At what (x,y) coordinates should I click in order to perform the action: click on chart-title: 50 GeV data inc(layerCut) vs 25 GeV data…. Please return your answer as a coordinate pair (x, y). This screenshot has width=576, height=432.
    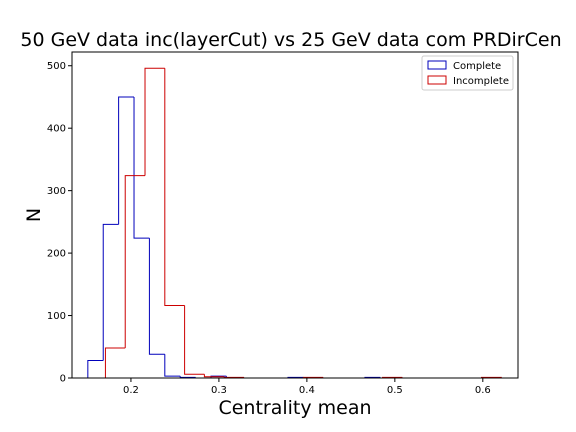
    Looking at the image, I should click on (290, 40).